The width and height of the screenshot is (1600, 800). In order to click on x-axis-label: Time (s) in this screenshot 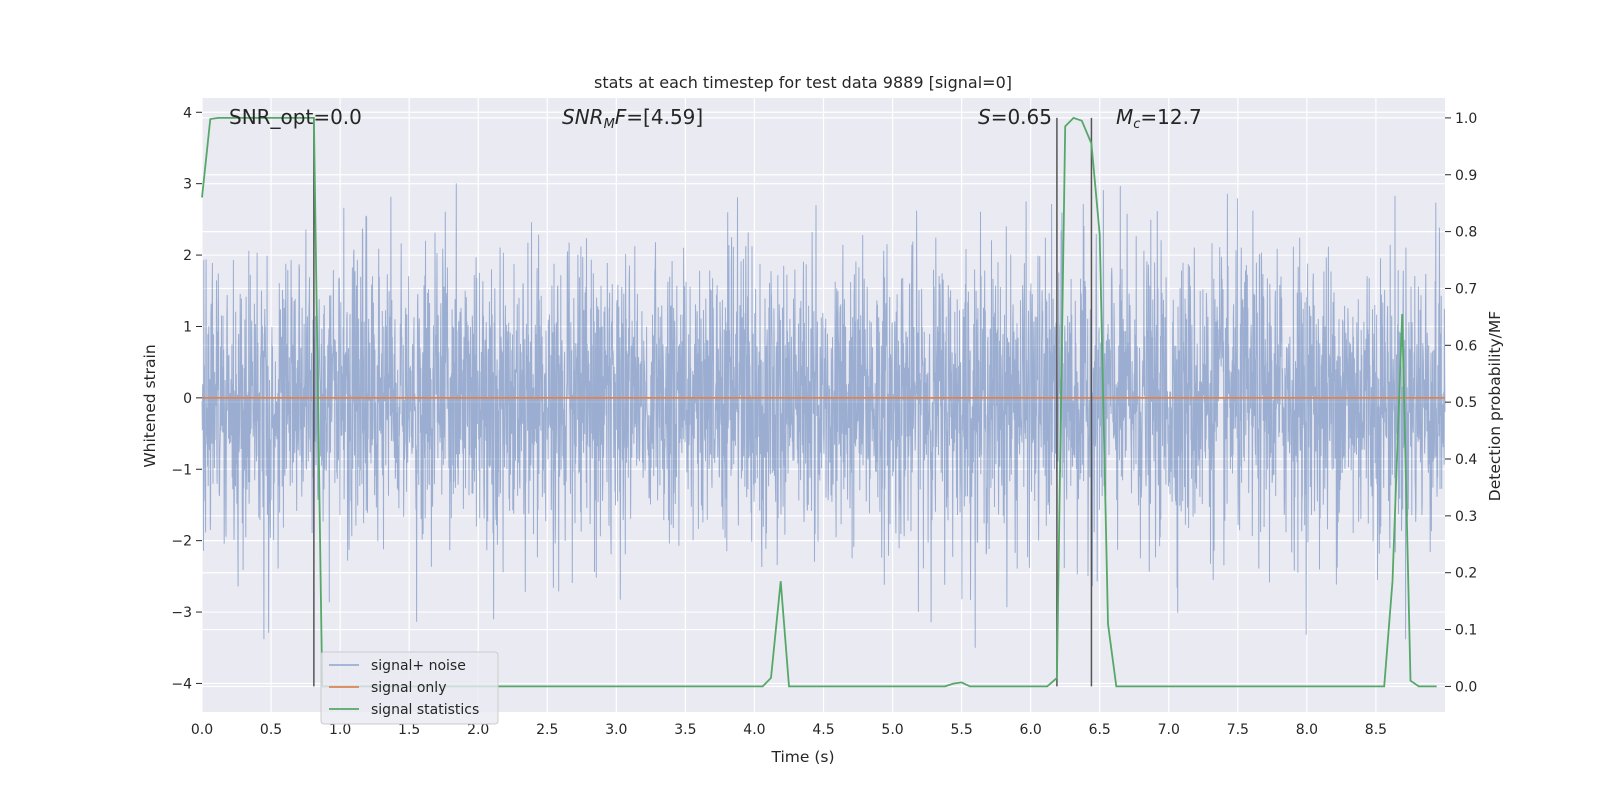, I will do `click(802, 757)`.